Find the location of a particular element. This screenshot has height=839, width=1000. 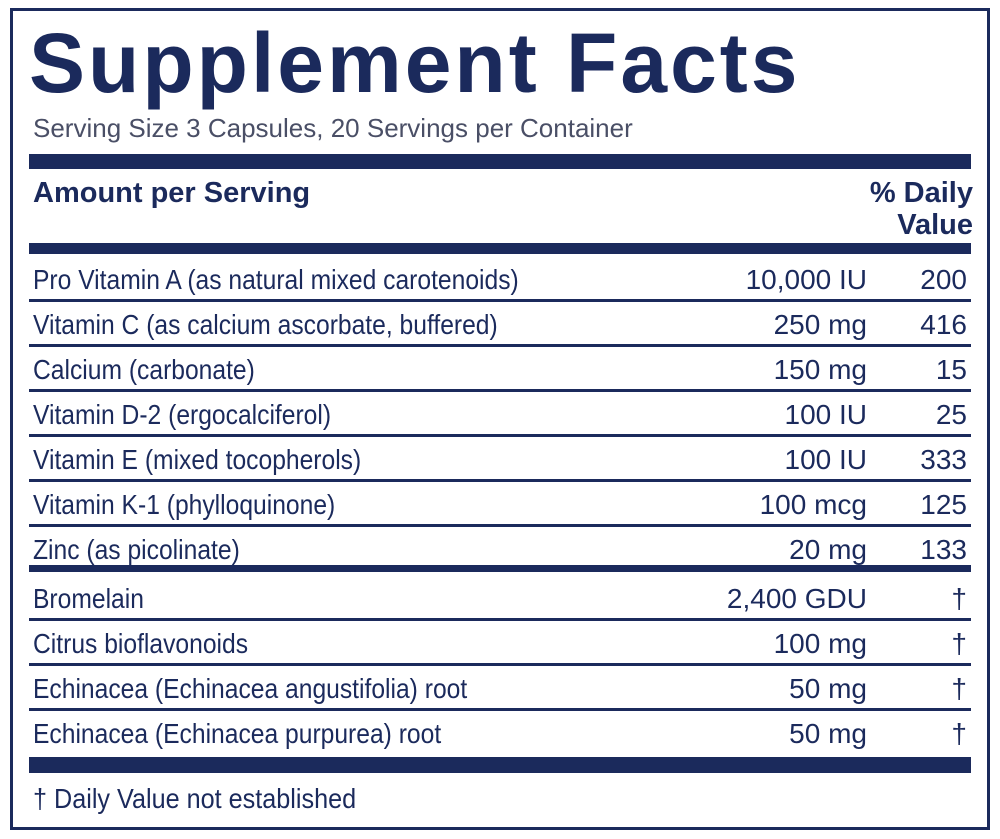

daily-value: 133 is located at coordinates (943, 549).